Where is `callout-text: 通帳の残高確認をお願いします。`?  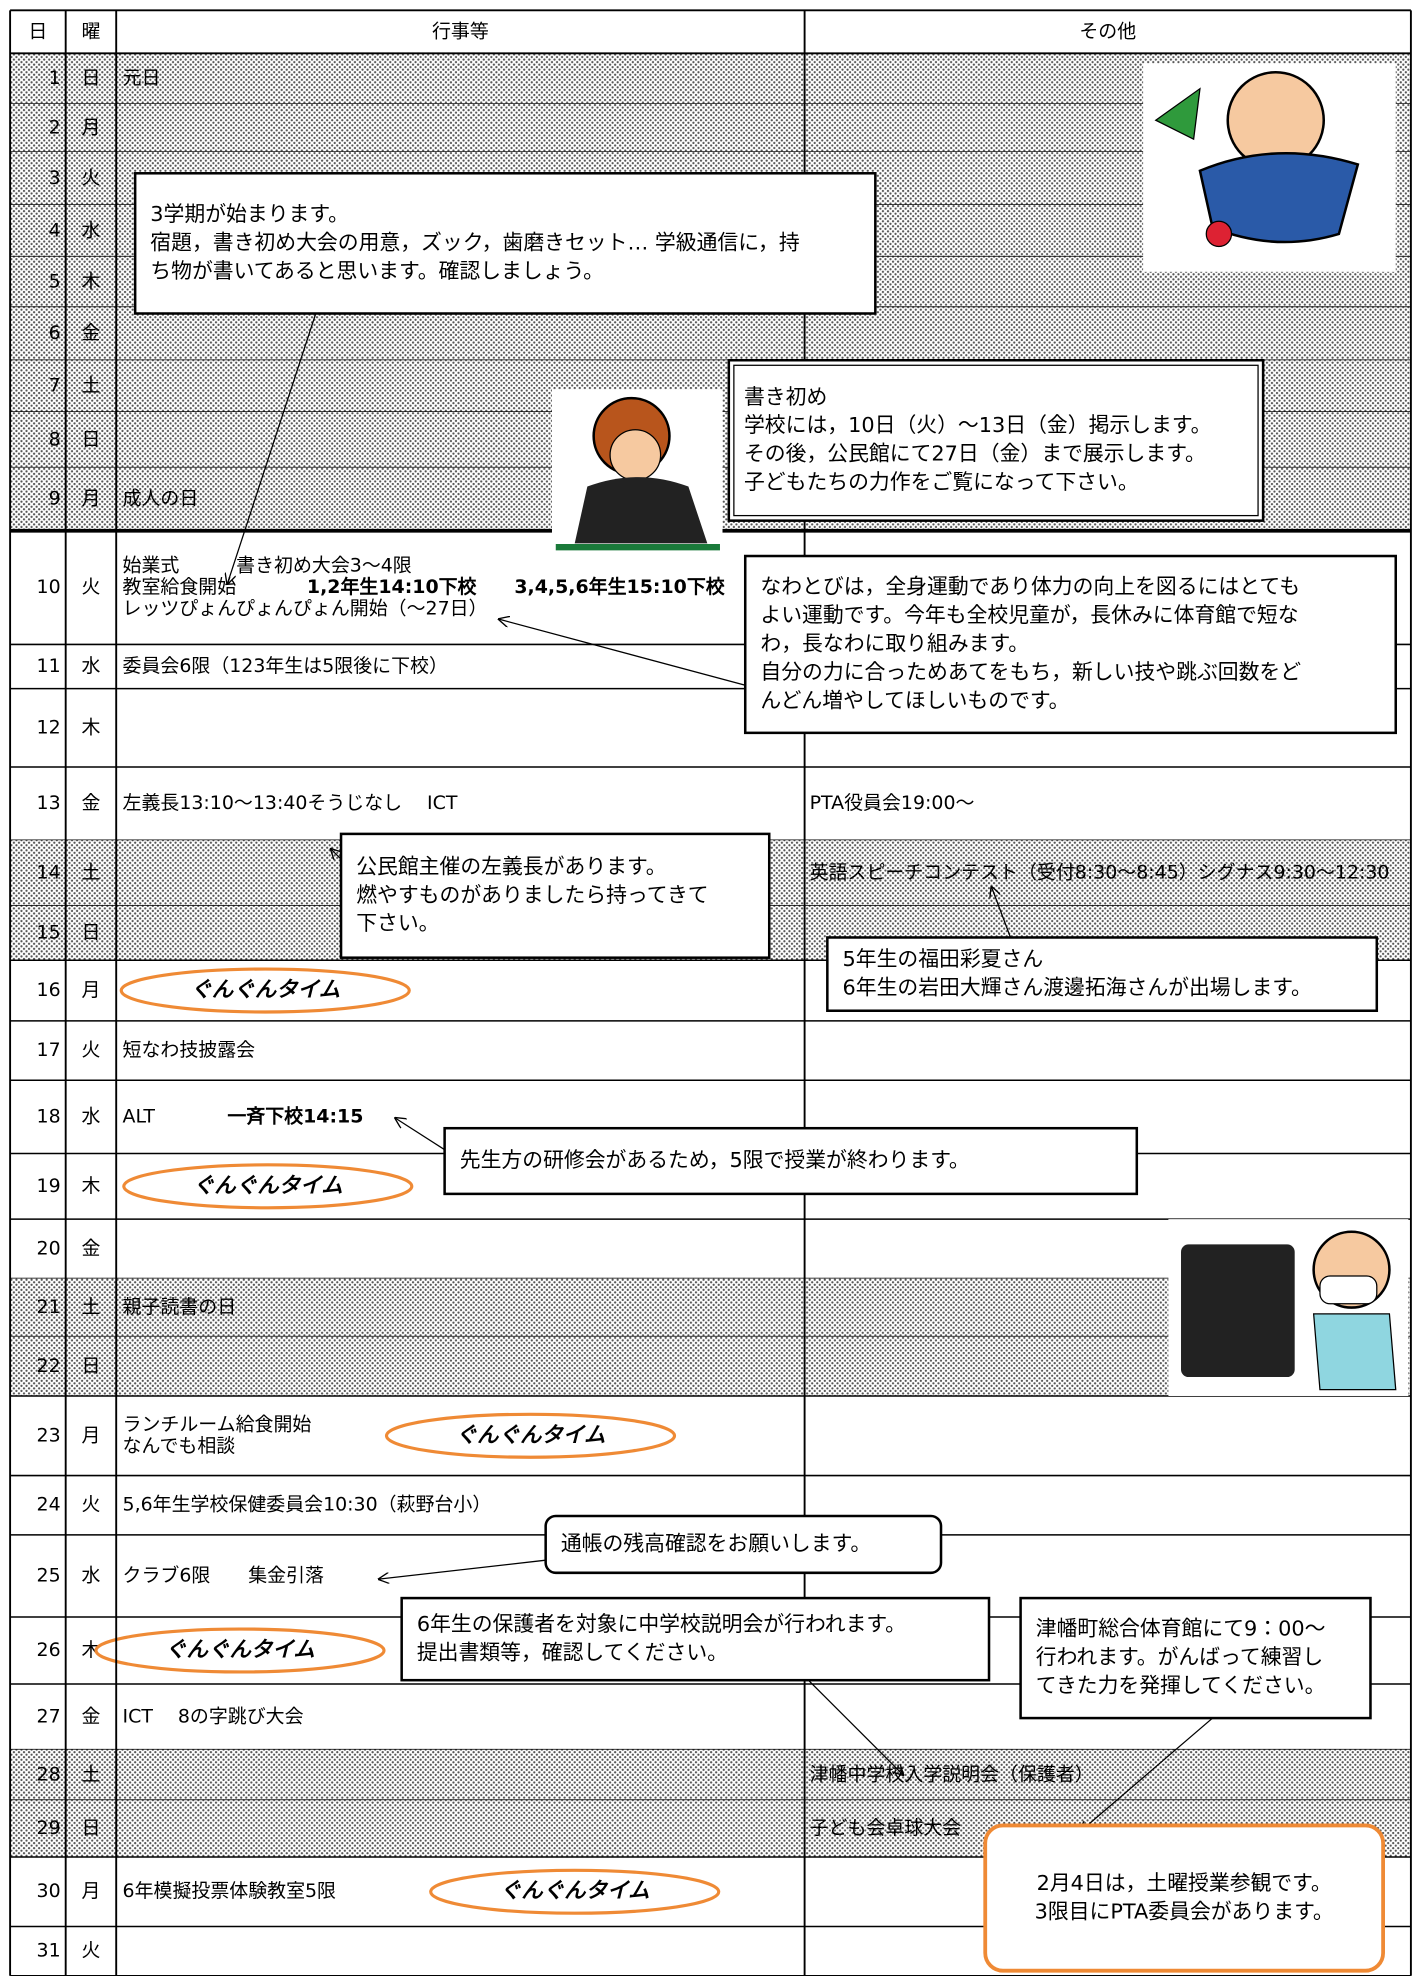 callout-text: 通帳の残高確認をお願いします。 is located at coordinates (716, 1543).